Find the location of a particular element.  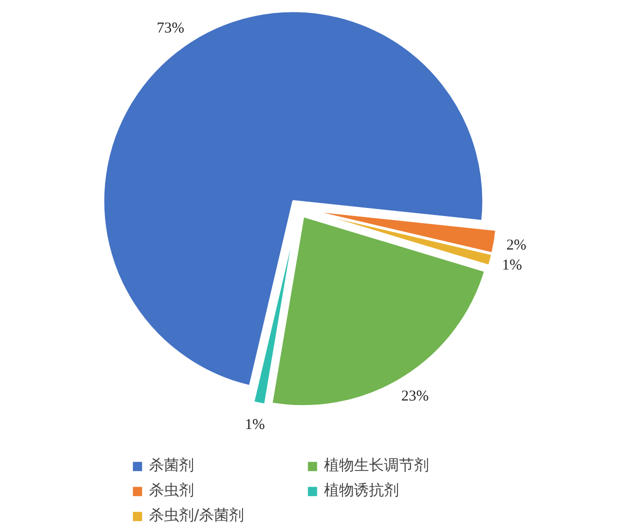

legend-label: 杀虫剂/杀菌剂 is located at coordinates (197, 515).